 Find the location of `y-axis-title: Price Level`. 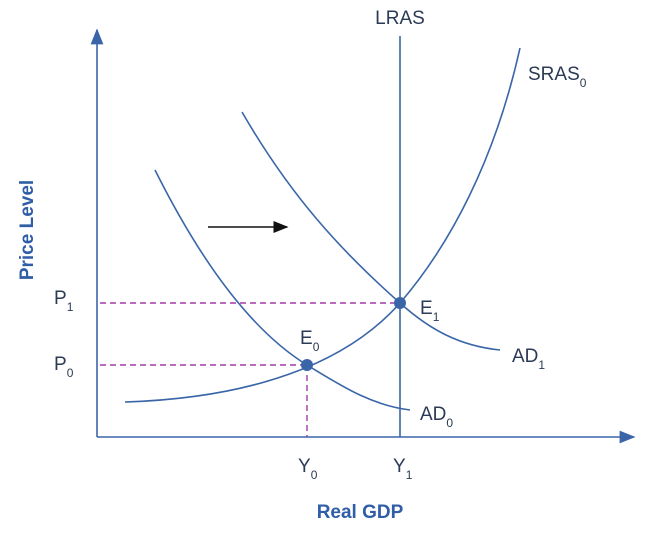

y-axis-title: Price Level is located at coordinates (27, 230).